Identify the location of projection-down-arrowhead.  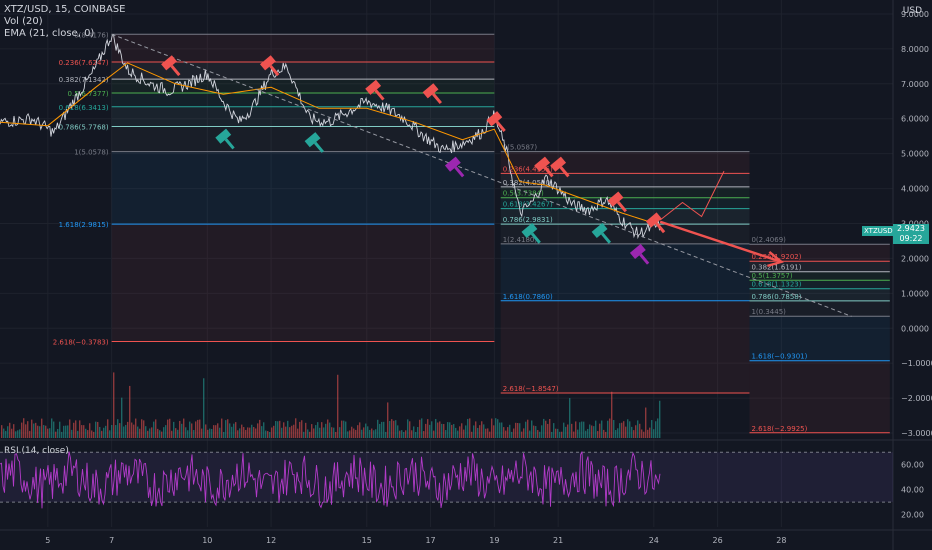
(775, 259).